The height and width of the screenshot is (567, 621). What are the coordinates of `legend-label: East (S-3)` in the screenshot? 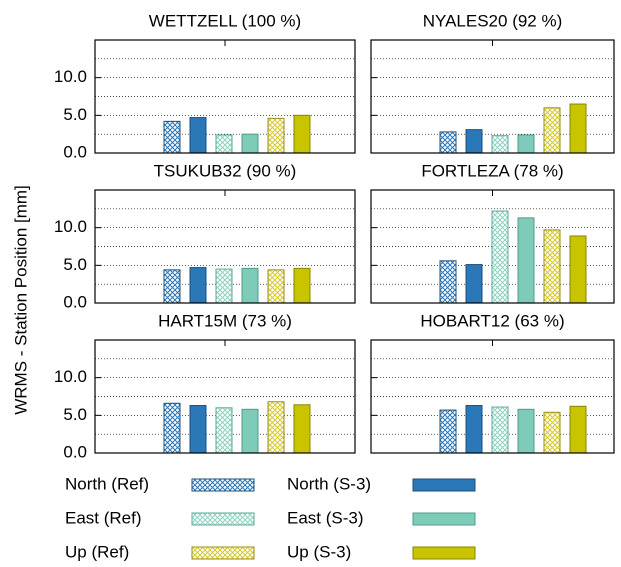 It's located at (325, 517).